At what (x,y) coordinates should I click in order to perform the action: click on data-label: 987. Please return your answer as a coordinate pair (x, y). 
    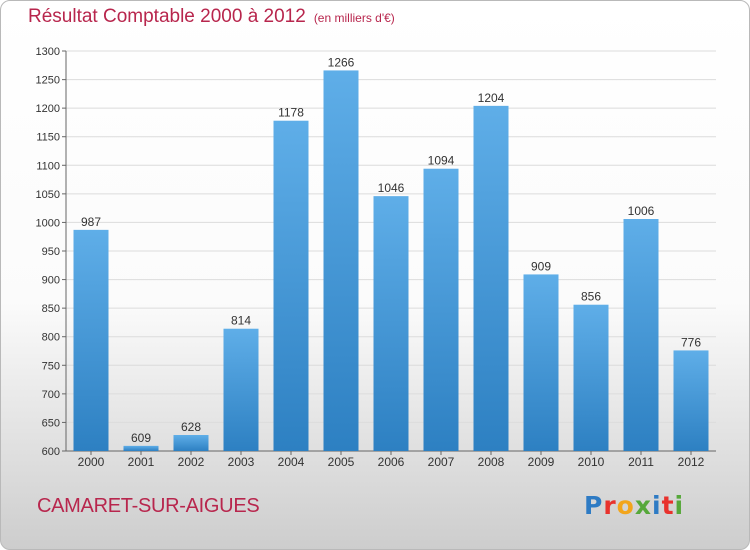
    Looking at the image, I should click on (91, 222).